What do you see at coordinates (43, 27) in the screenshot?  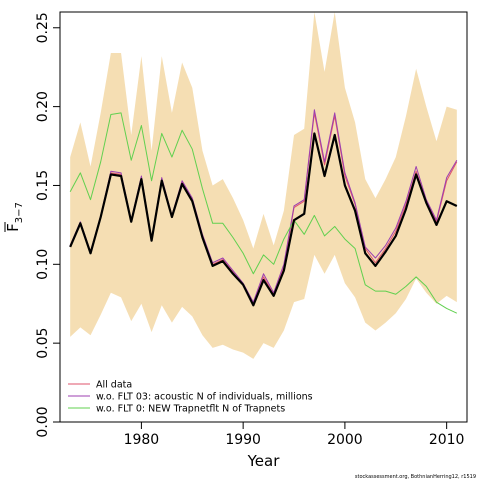 I see `y-tick-label-0.25: 0.25` at bounding box center [43, 27].